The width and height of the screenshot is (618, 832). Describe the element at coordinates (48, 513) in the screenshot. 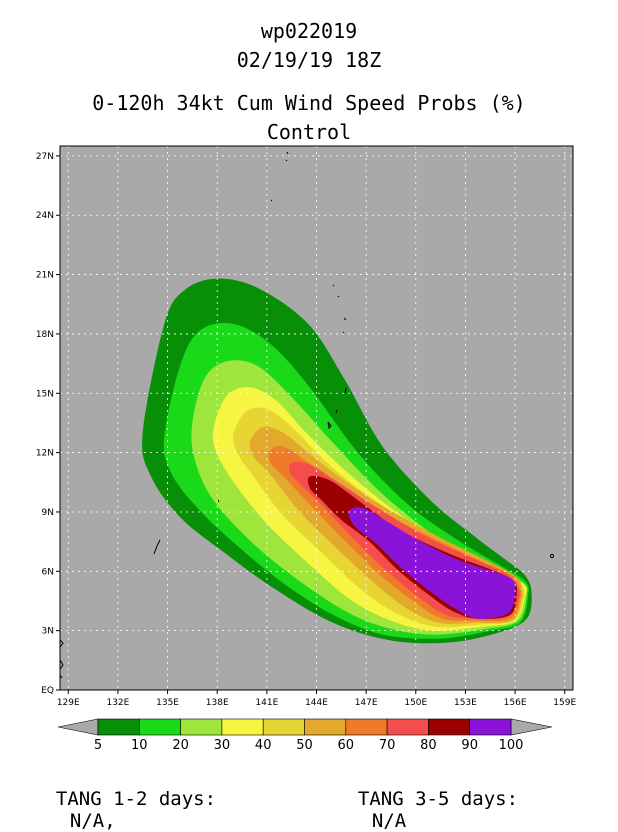

I see `y-tick-label: 9N` at that location.